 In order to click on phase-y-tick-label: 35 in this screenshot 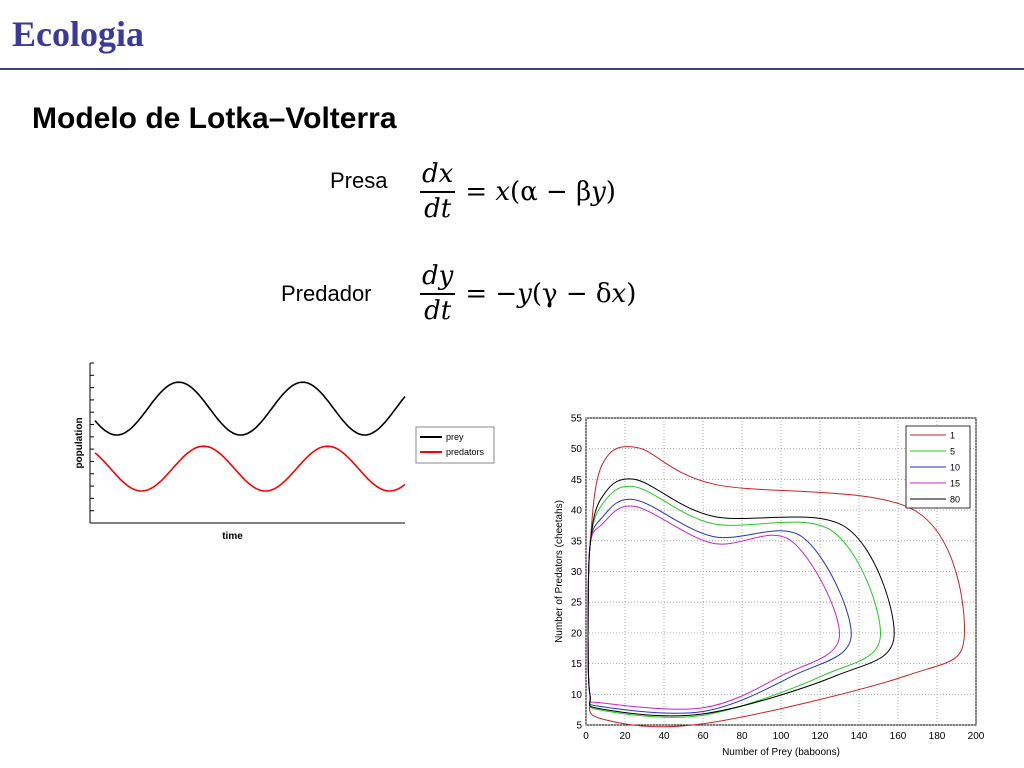, I will do `click(577, 541)`.